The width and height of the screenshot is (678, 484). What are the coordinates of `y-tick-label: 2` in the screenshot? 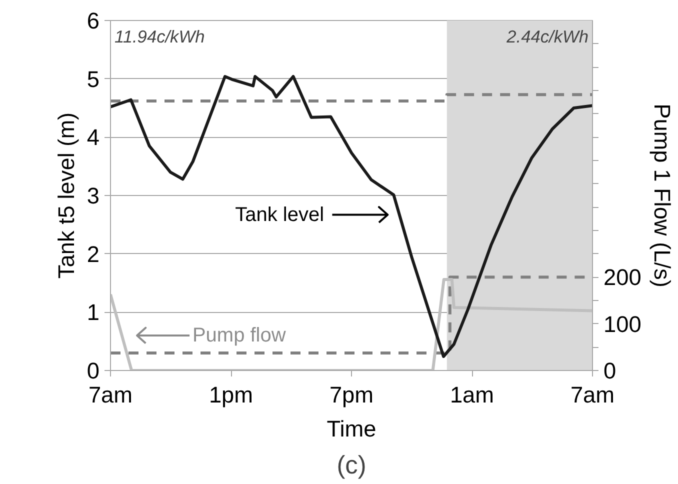 It's located at (93, 253).